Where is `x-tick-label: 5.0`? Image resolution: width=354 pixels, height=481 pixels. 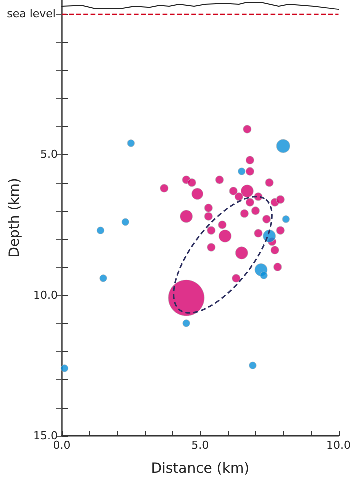 x-tick-label: 5.0 is located at coordinates (201, 445).